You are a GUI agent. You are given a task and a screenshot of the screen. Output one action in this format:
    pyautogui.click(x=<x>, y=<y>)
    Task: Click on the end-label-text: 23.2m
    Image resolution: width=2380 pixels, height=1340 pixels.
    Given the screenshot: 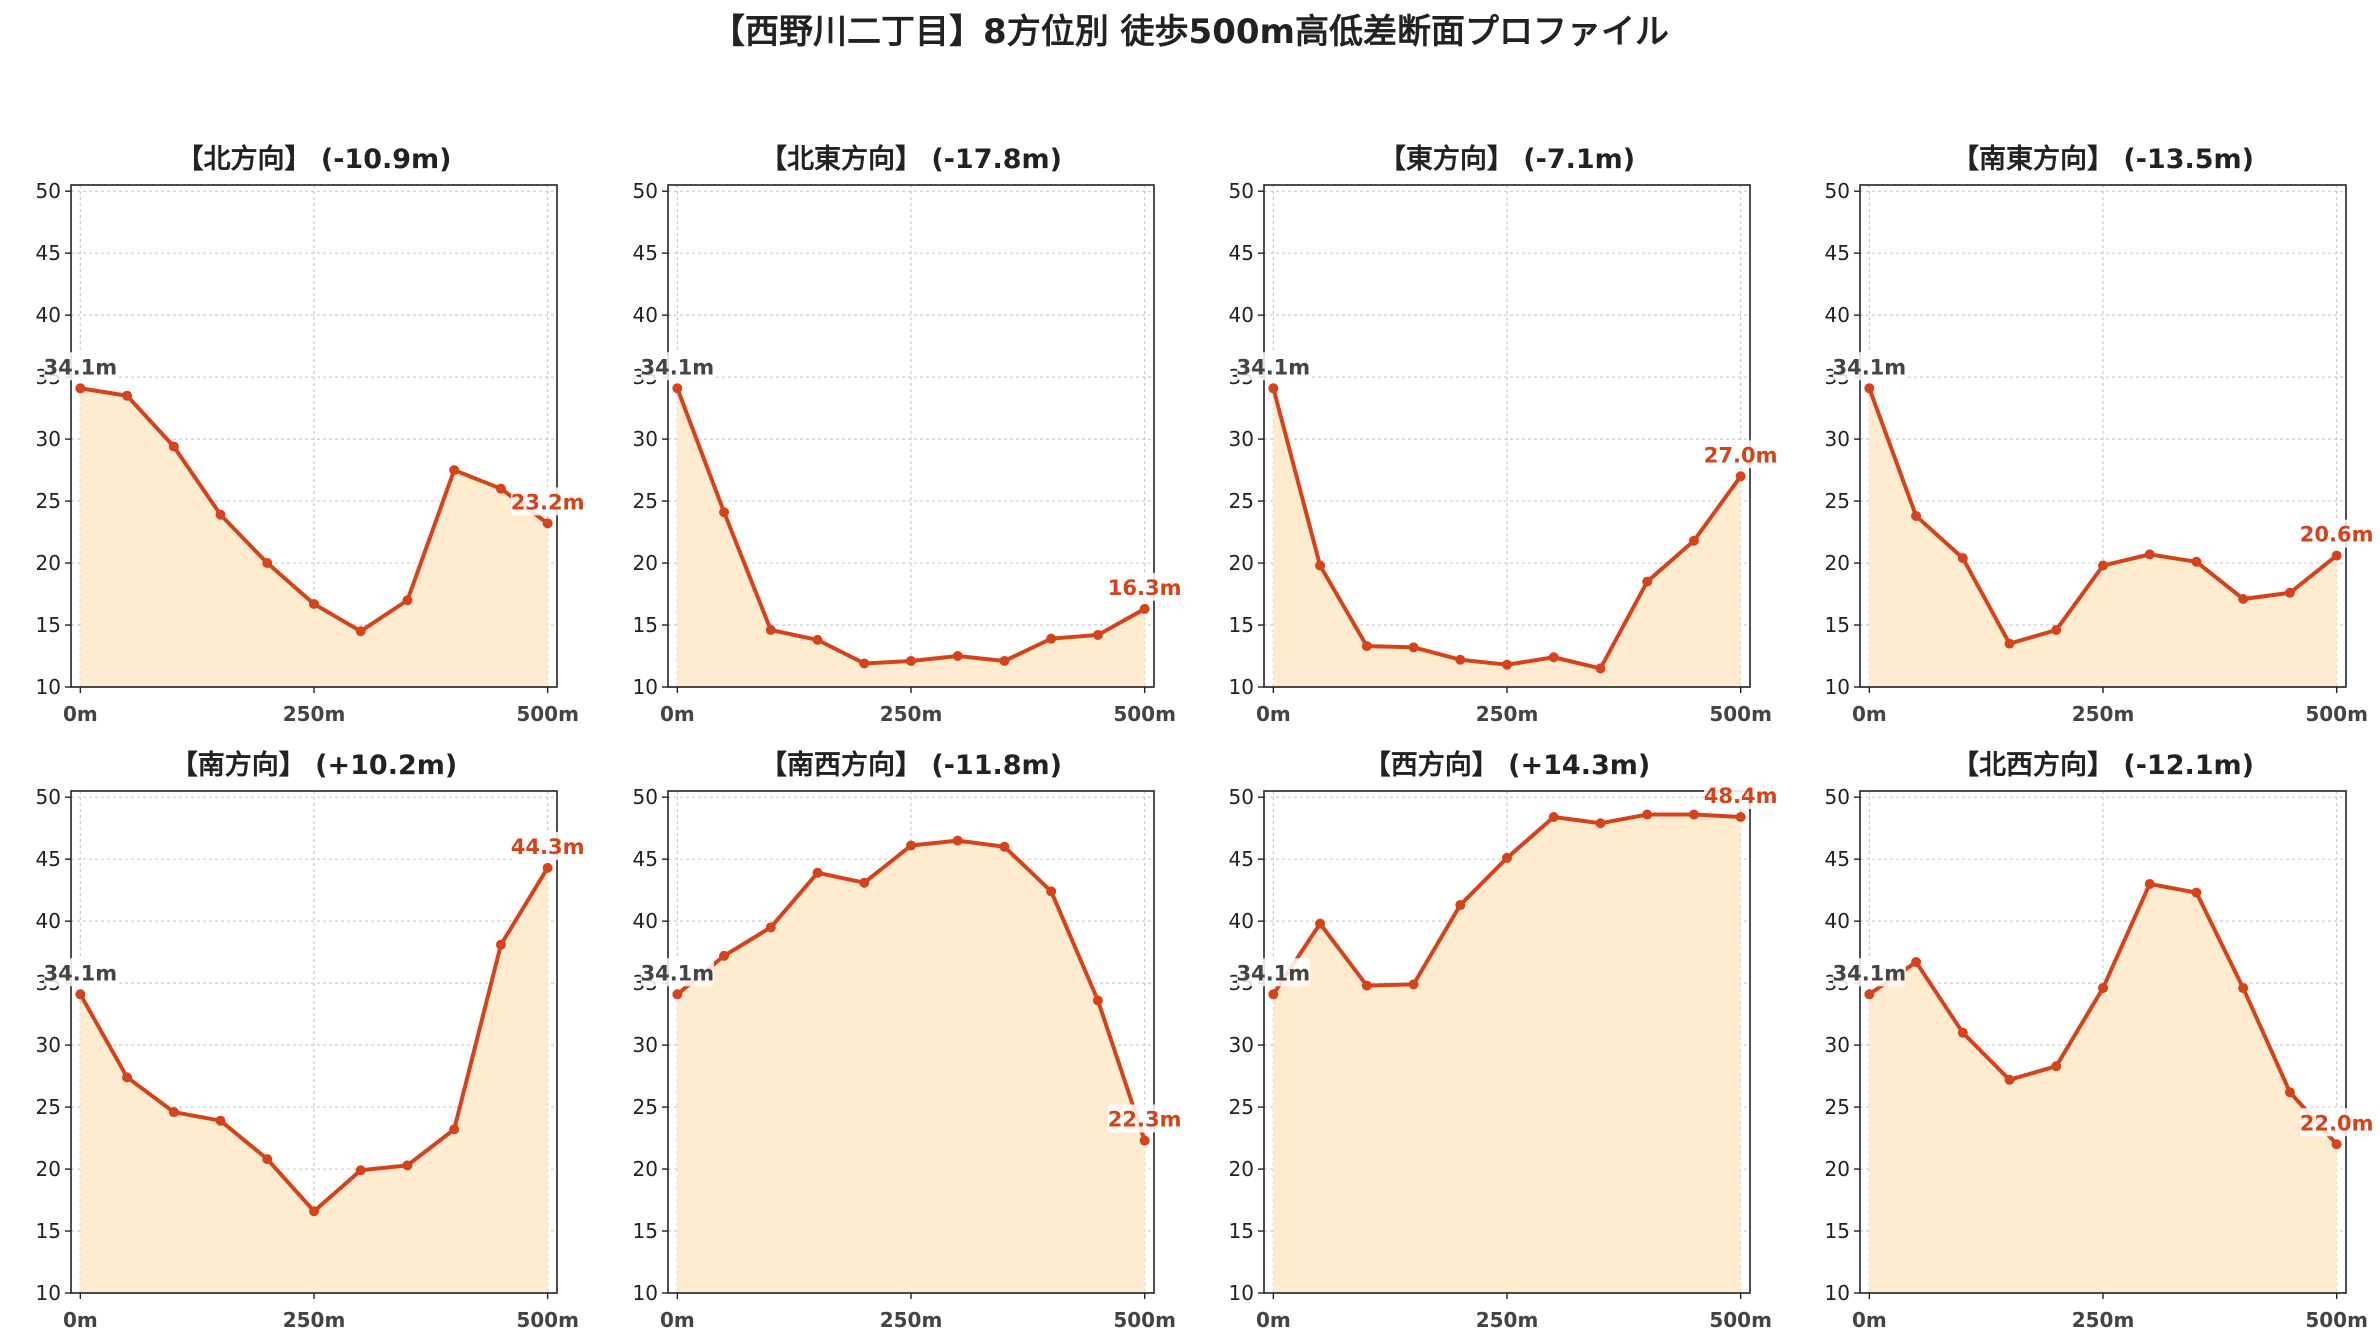 What is the action you would take?
    pyautogui.click(x=548, y=502)
    